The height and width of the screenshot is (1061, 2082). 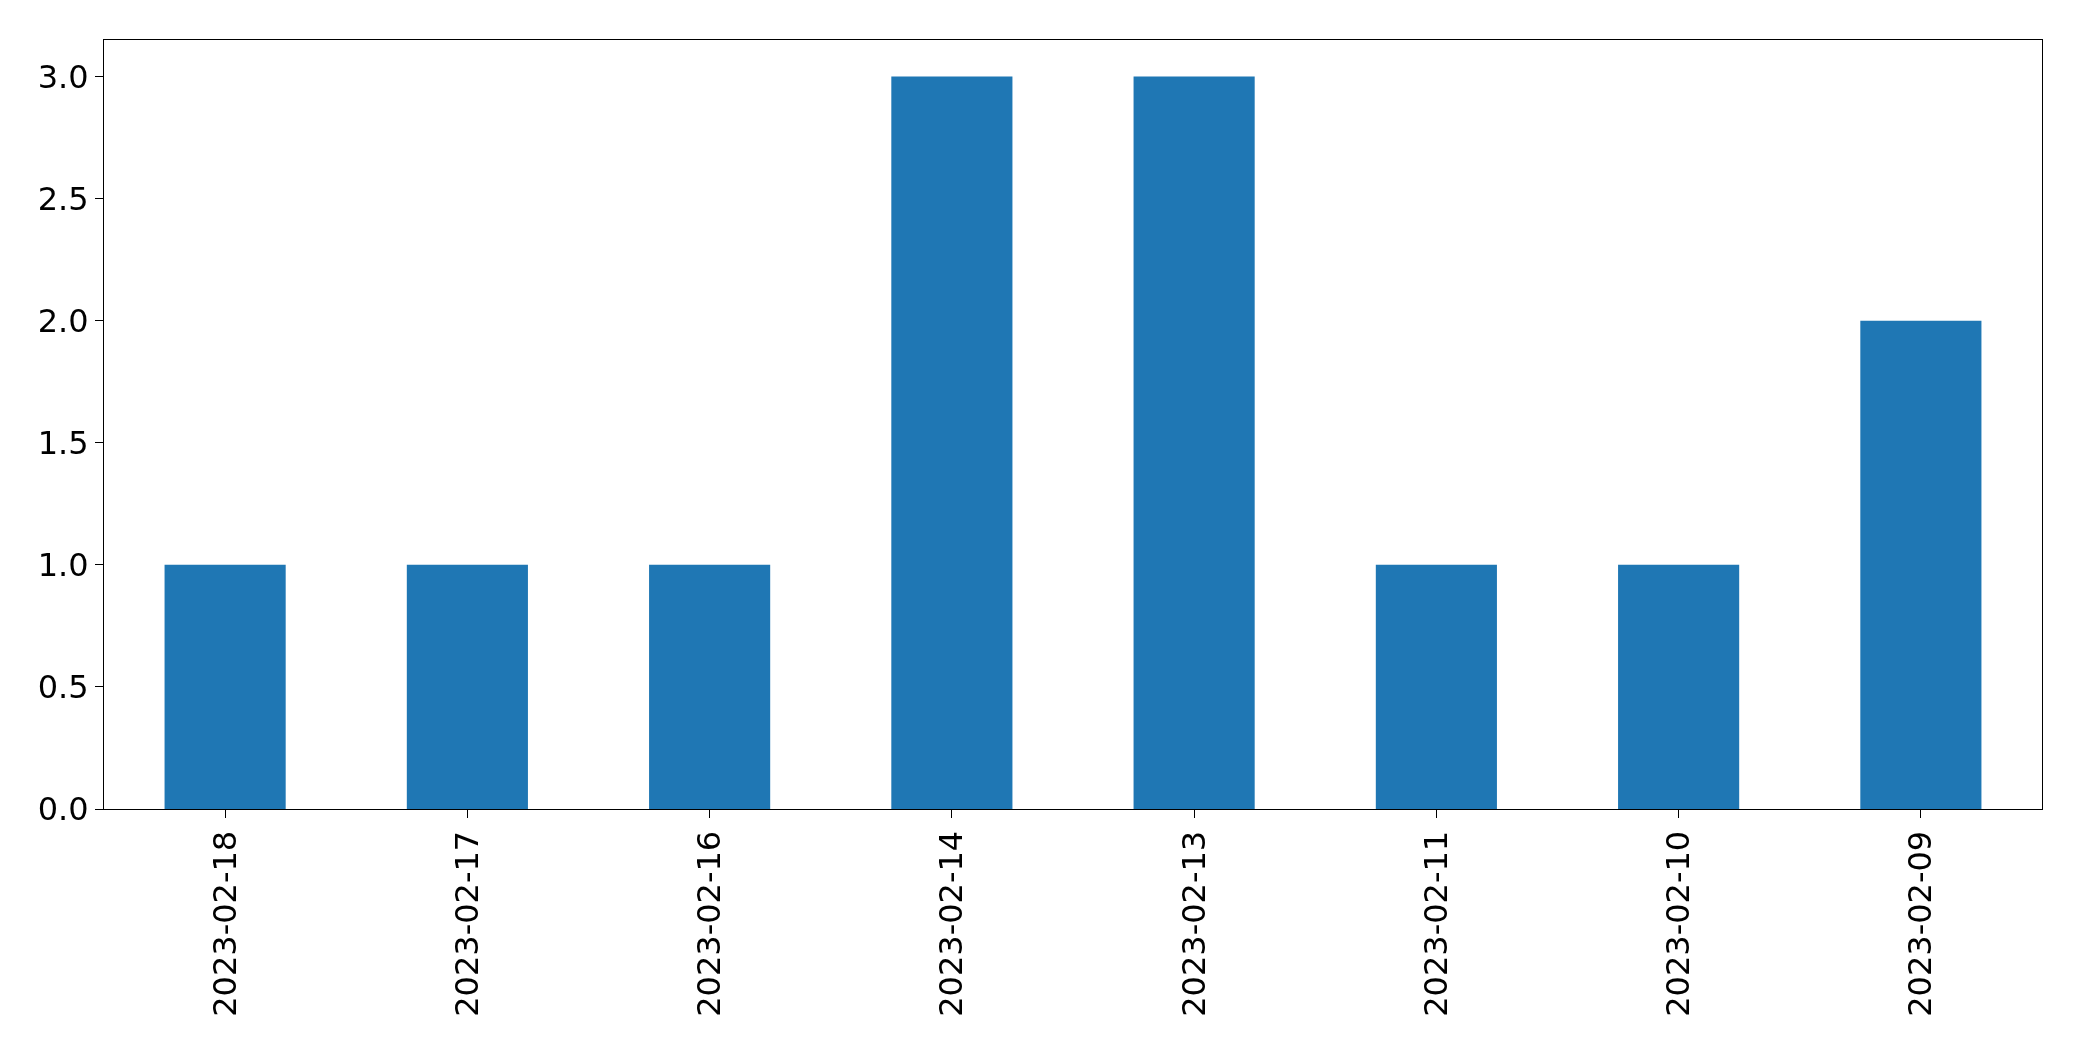 What do you see at coordinates (63, 76) in the screenshot?
I see `y-tick-label: 3.0` at bounding box center [63, 76].